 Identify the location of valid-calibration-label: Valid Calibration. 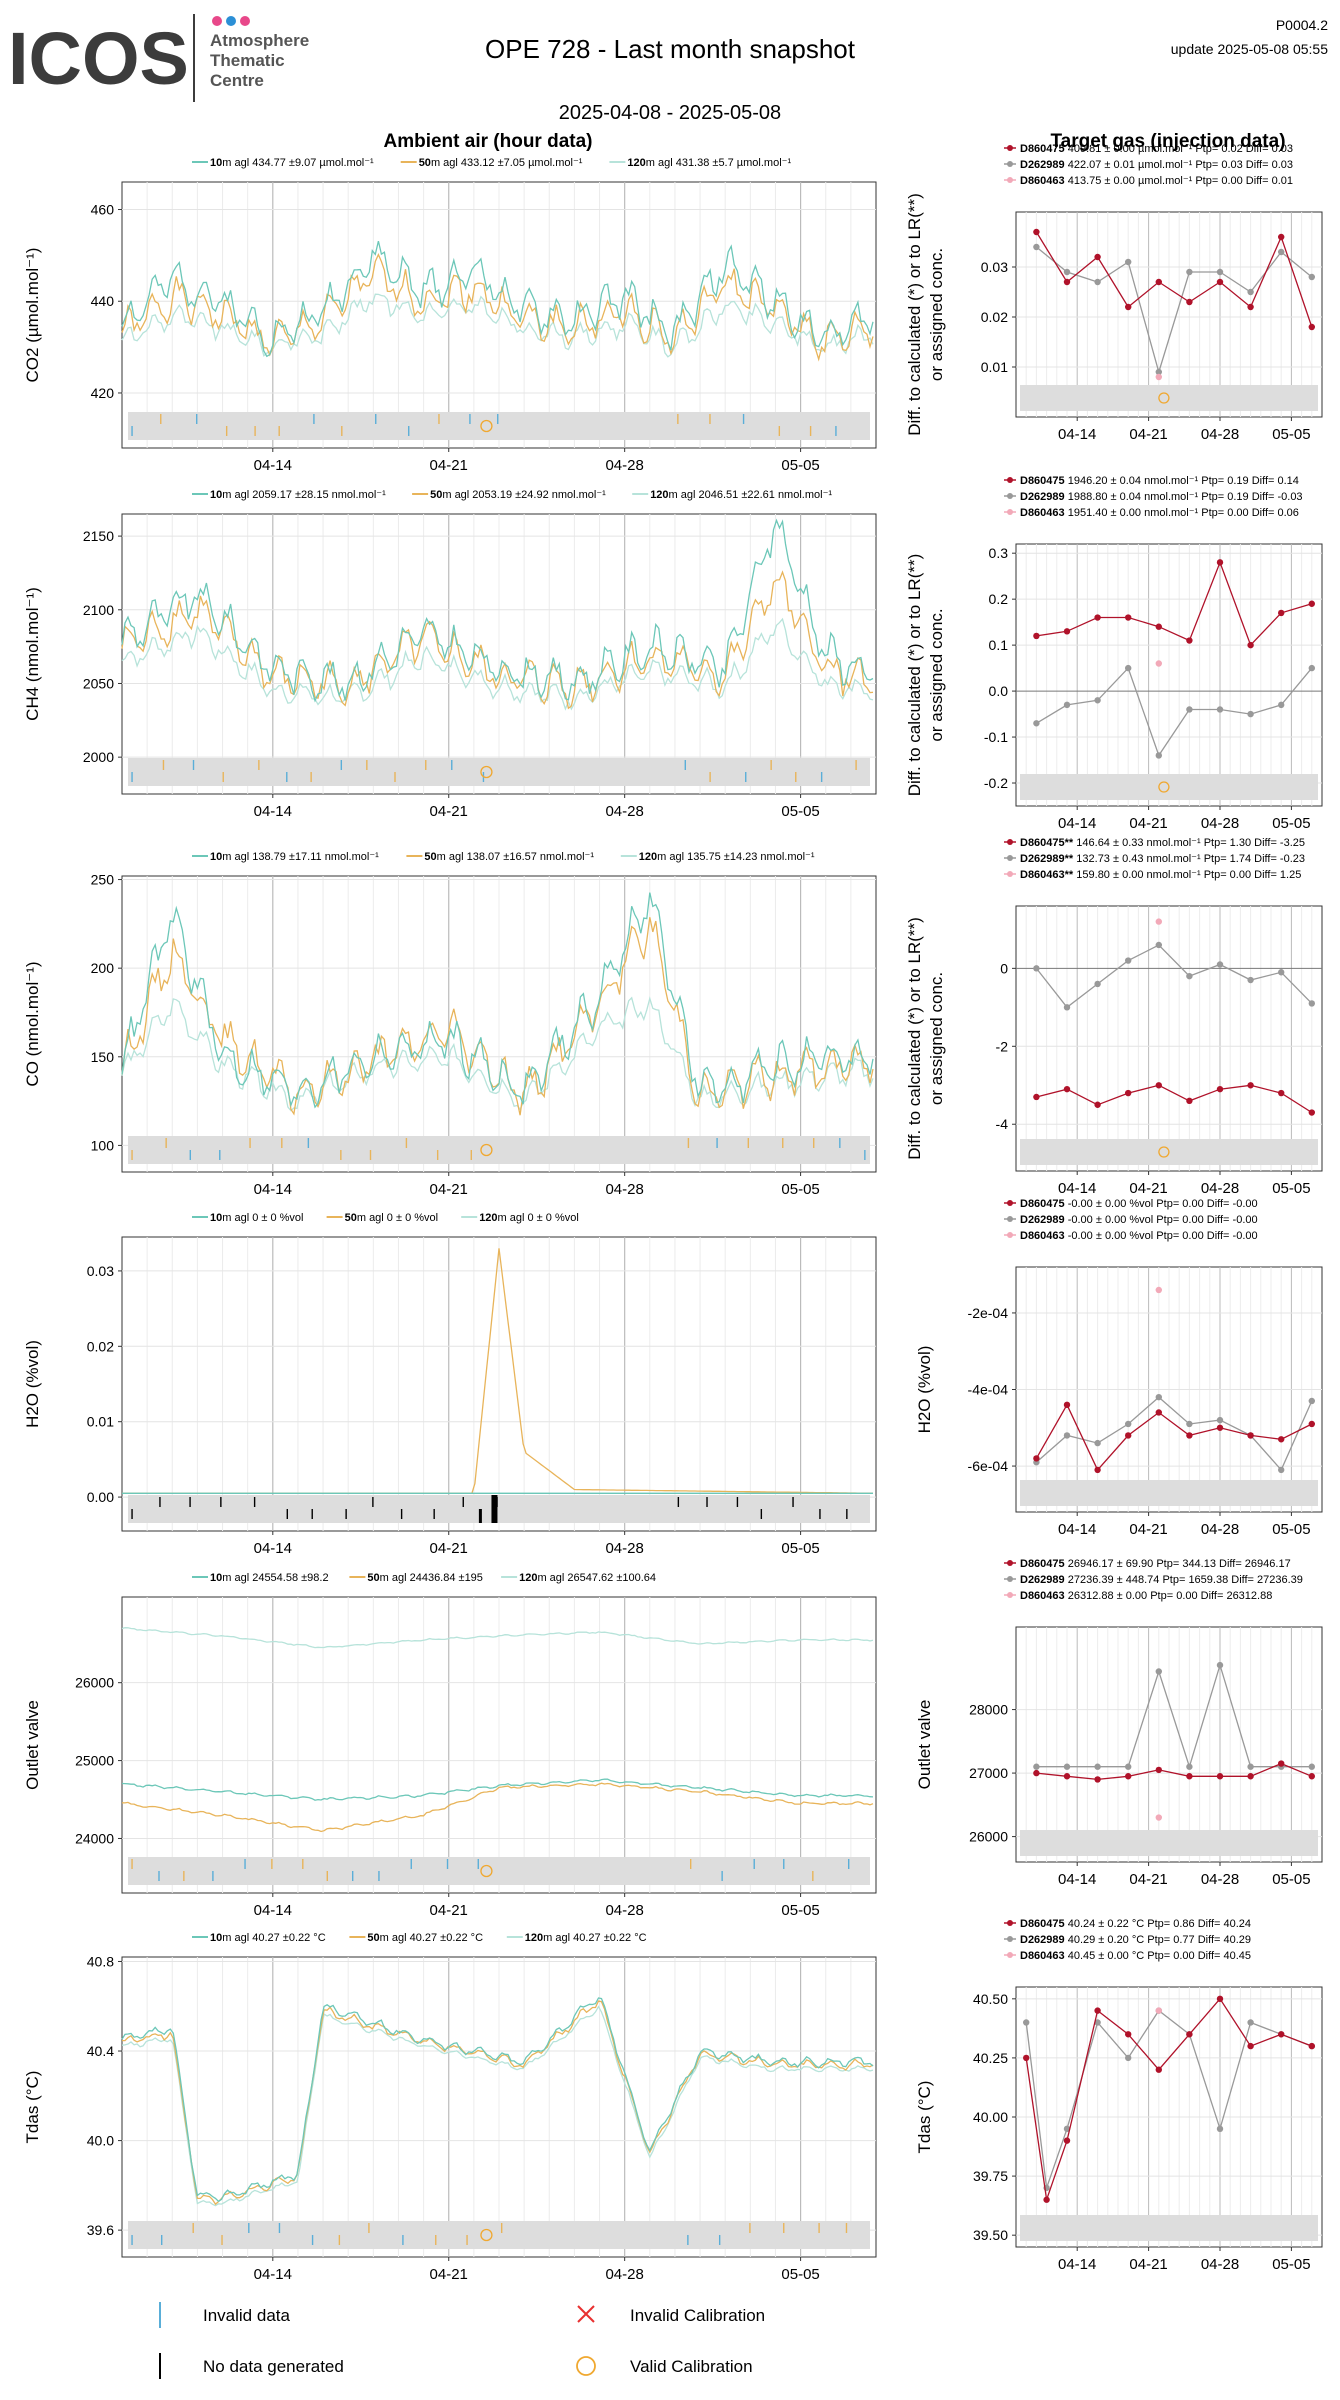
(691, 2366).